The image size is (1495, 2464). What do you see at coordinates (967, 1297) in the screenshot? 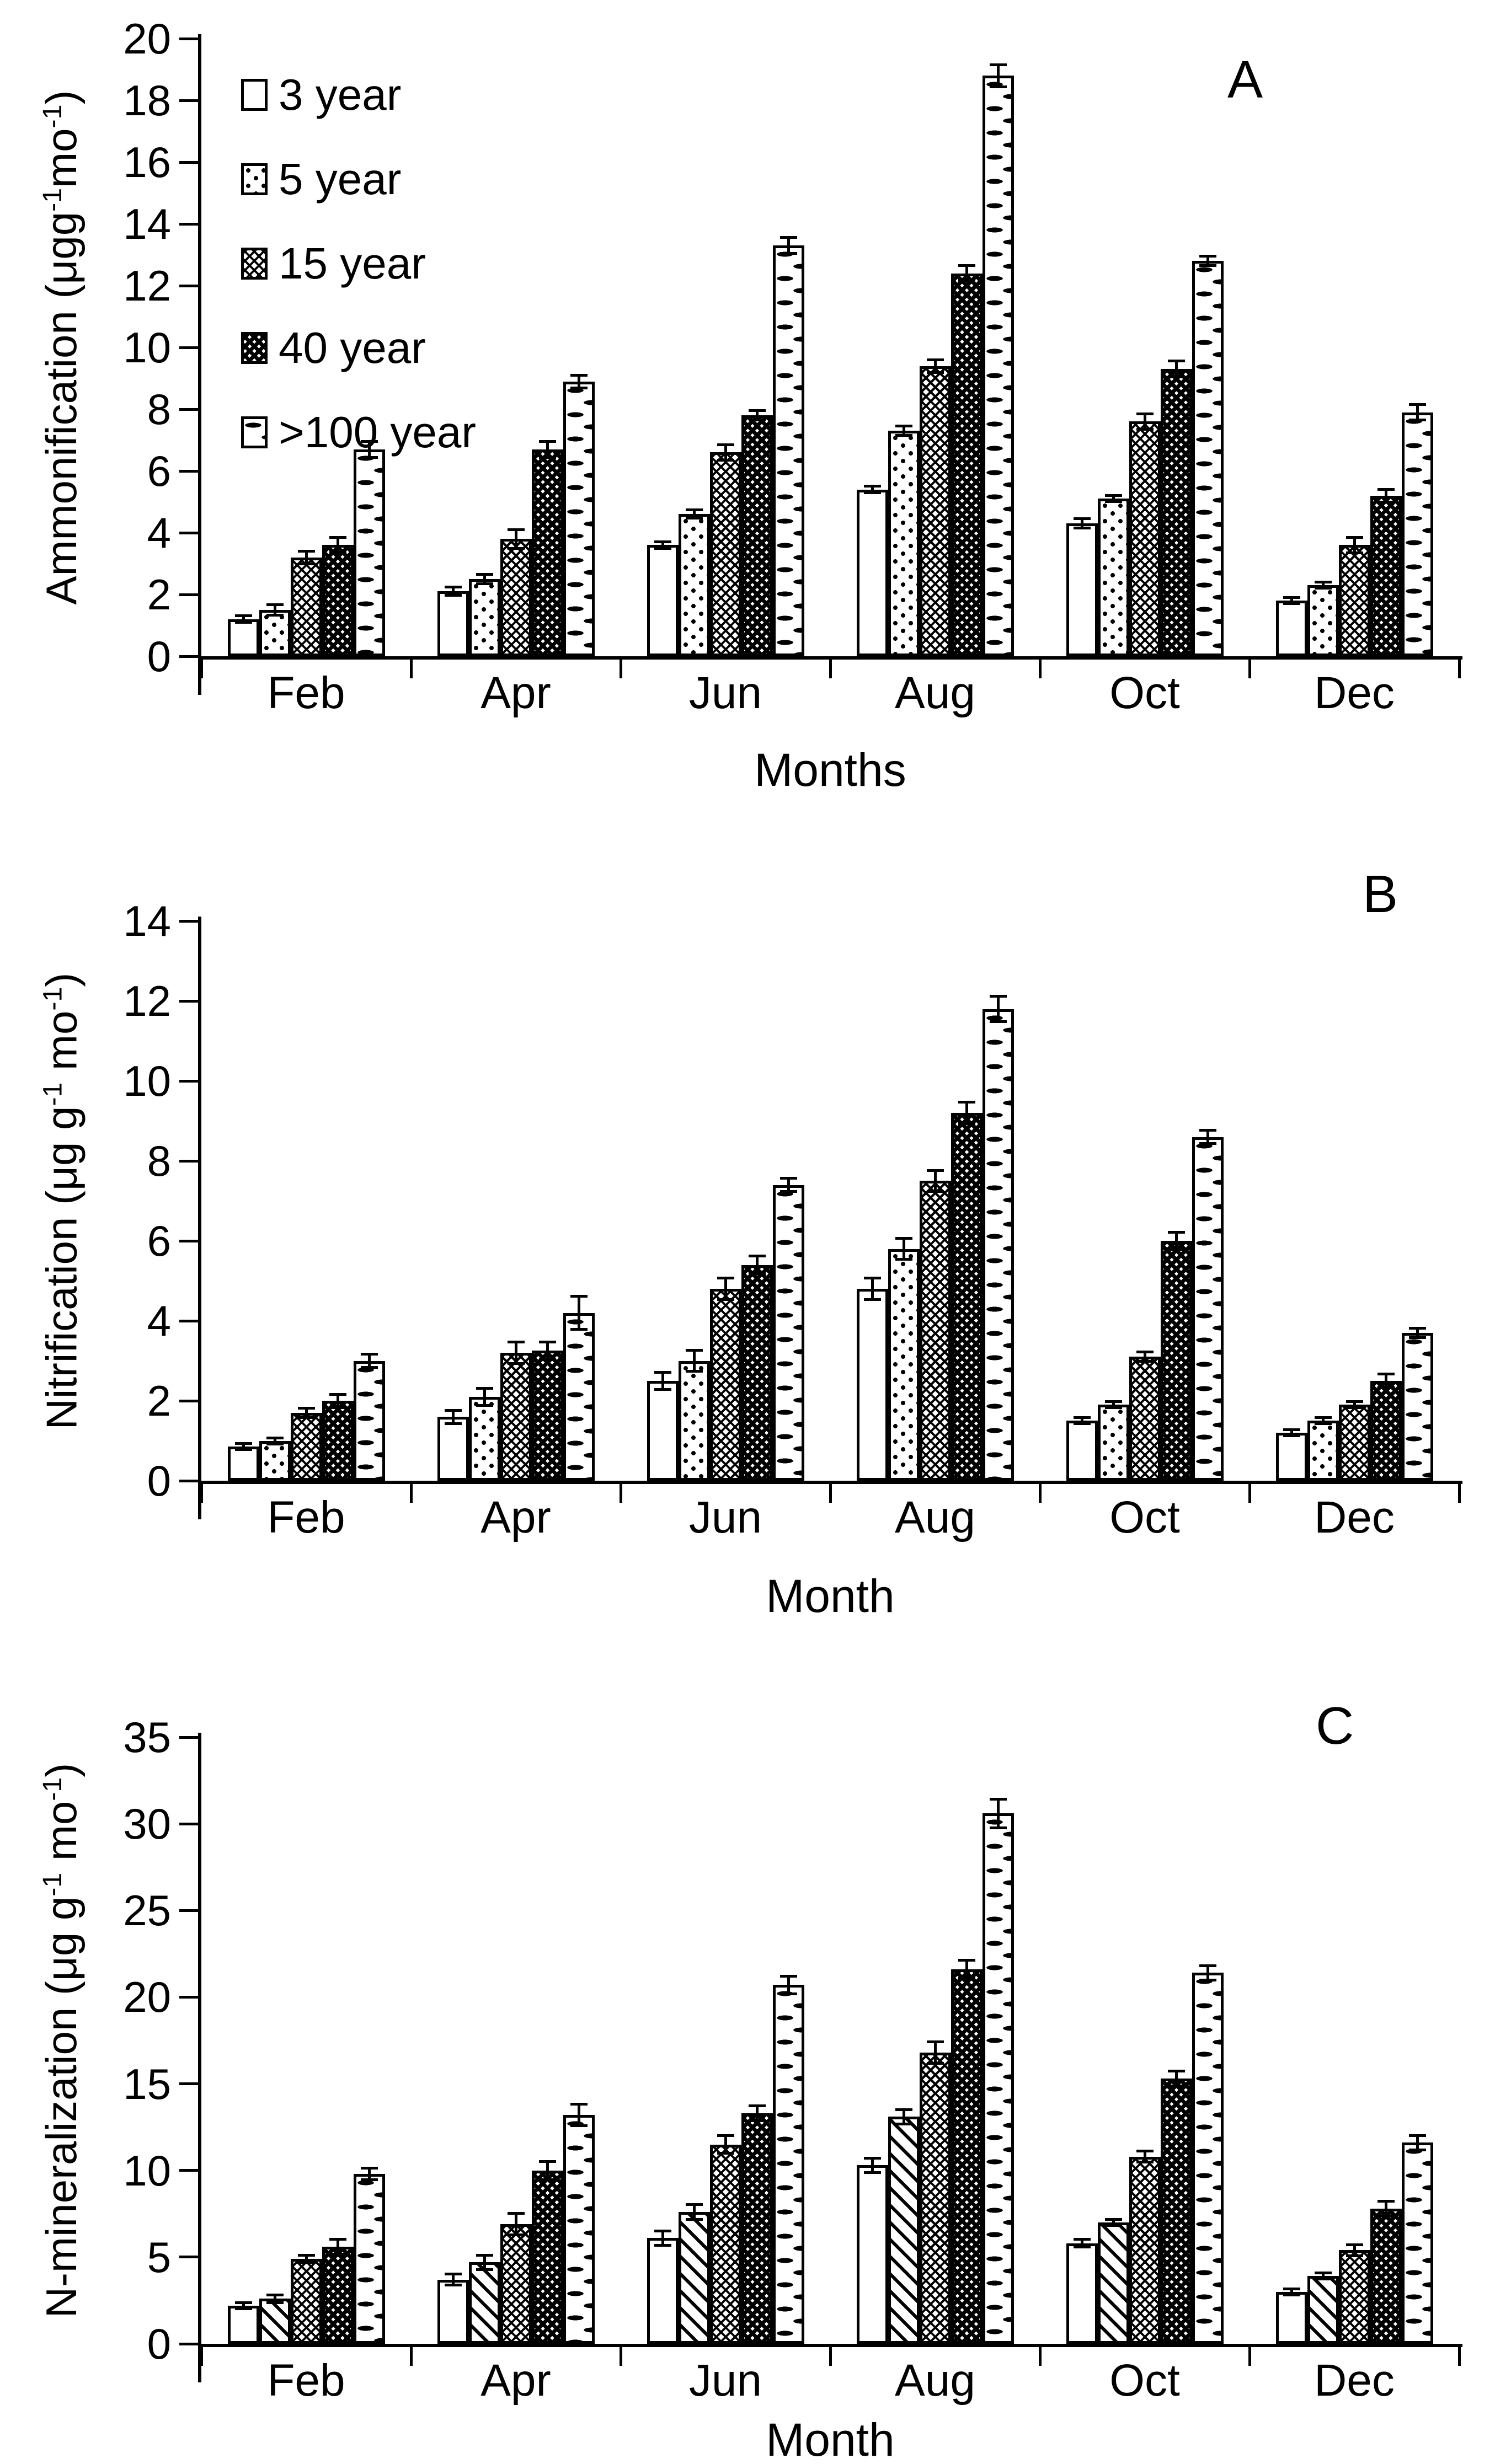
I see `bar-B-Aug-40 year` at bounding box center [967, 1297].